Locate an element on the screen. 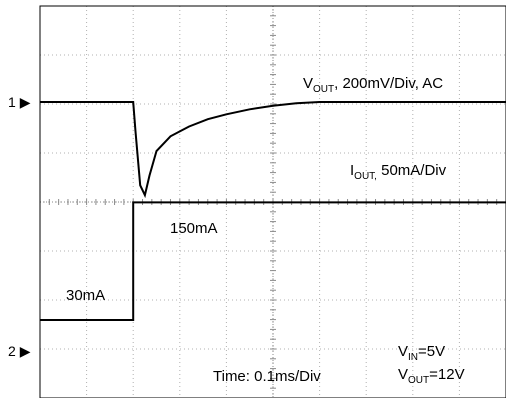  vout-setting-label: VOUT=12V is located at coordinates (431, 376).